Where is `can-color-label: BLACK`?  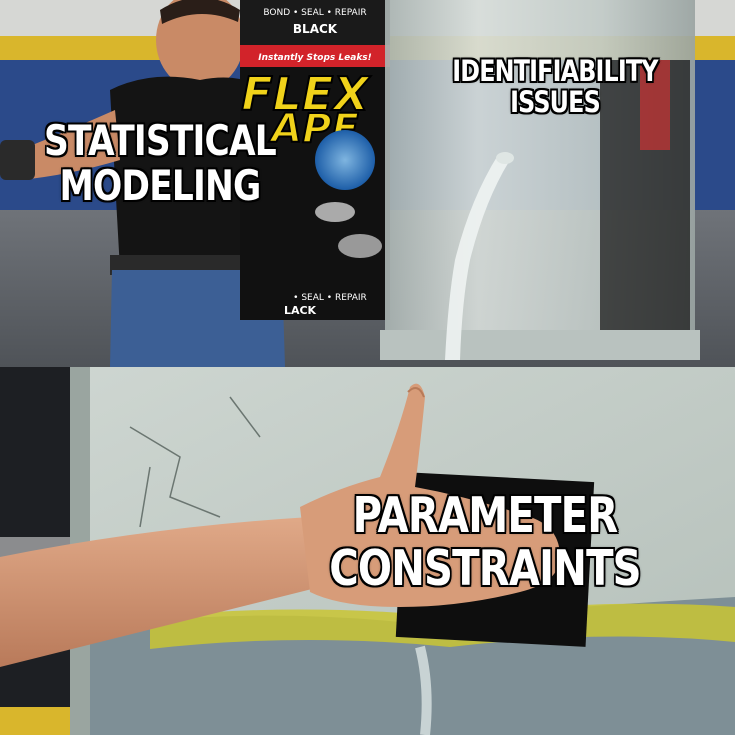
can-color-label: BLACK is located at coordinates (315, 29).